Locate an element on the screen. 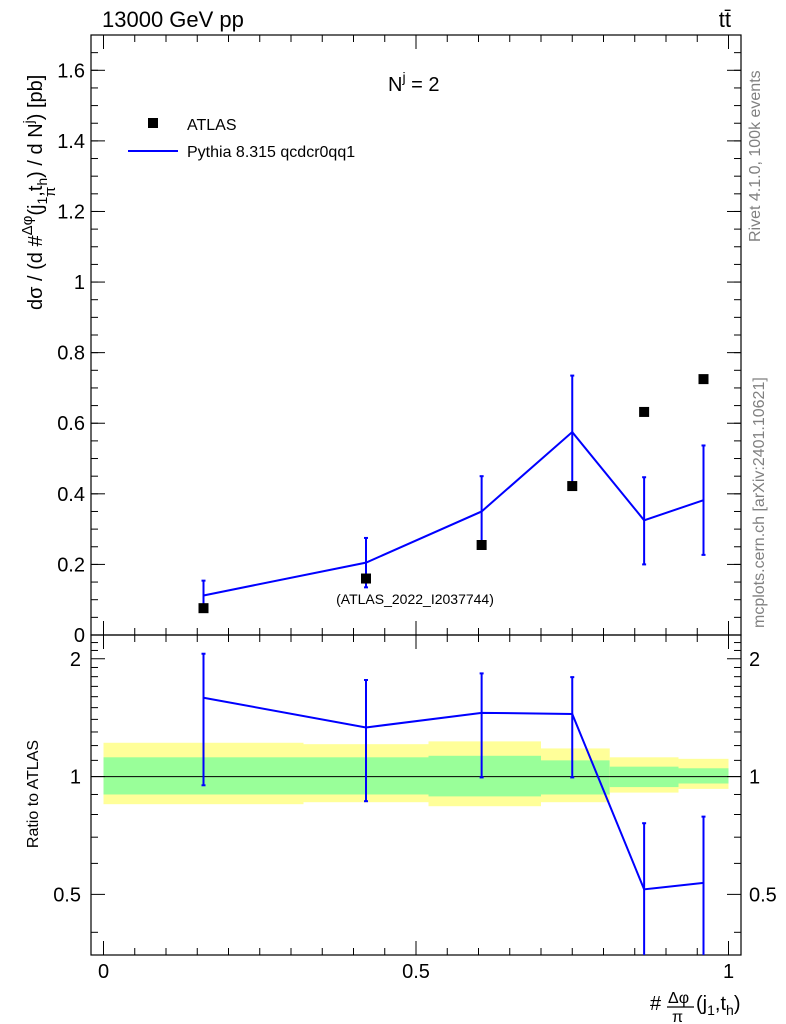 The image size is (786, 1024). legend-data-marker is located at coordinates (153, 123).